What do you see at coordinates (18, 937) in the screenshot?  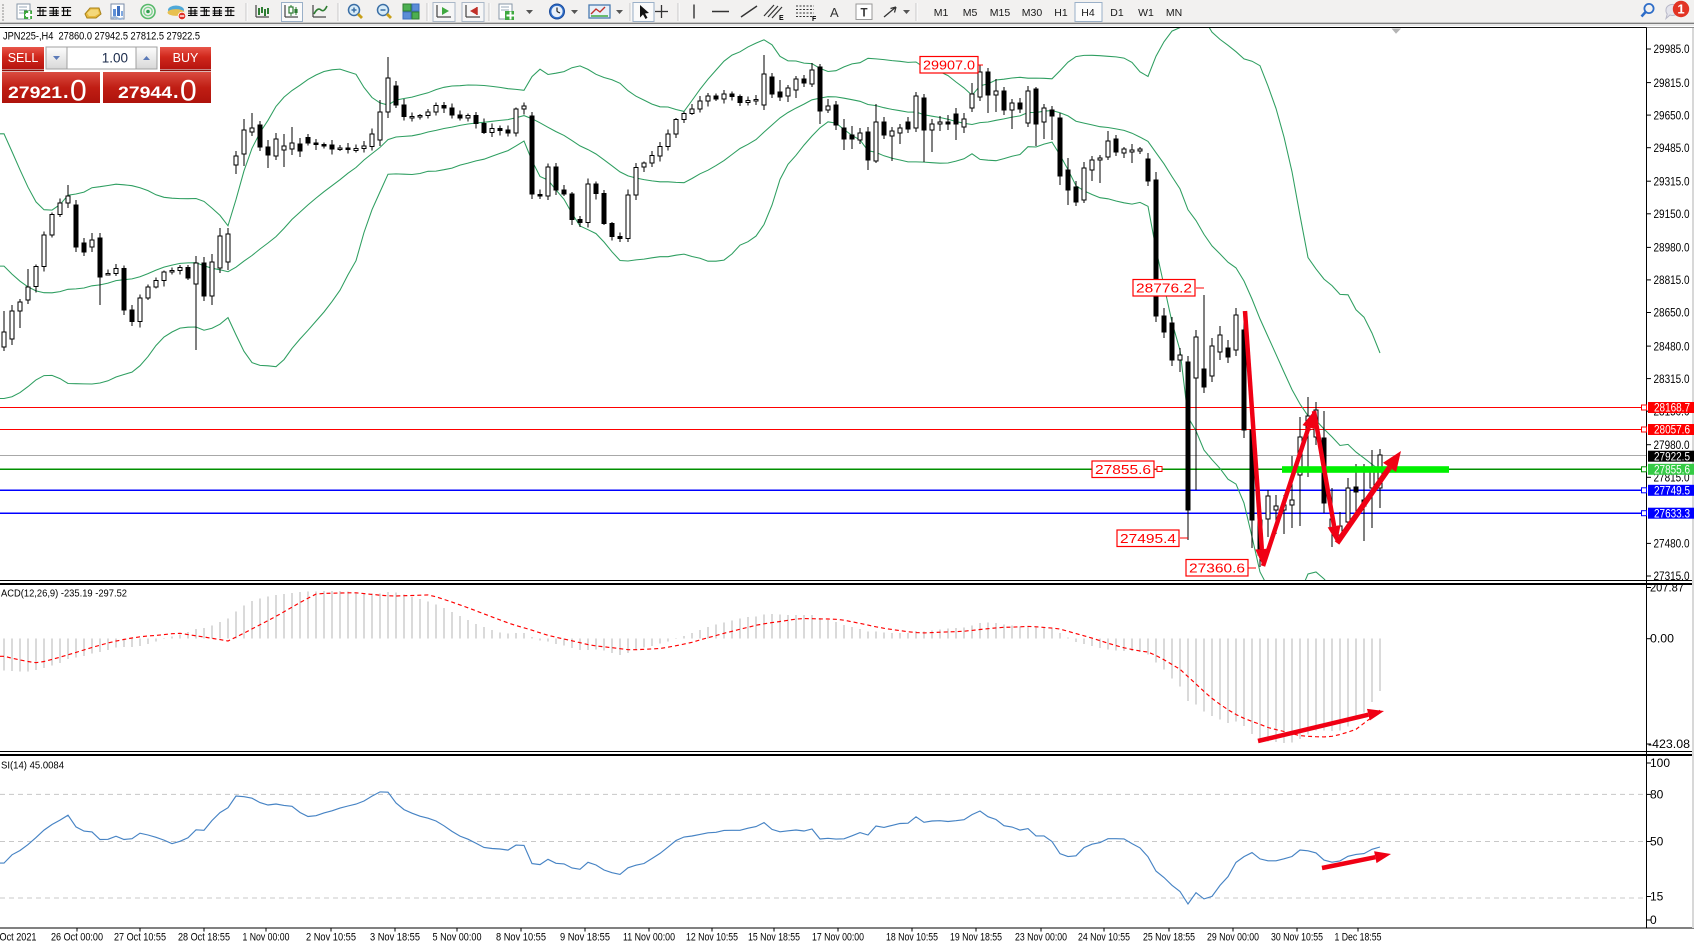 I see `svg-text: Oct 2021` at bounding box center [18, 937].